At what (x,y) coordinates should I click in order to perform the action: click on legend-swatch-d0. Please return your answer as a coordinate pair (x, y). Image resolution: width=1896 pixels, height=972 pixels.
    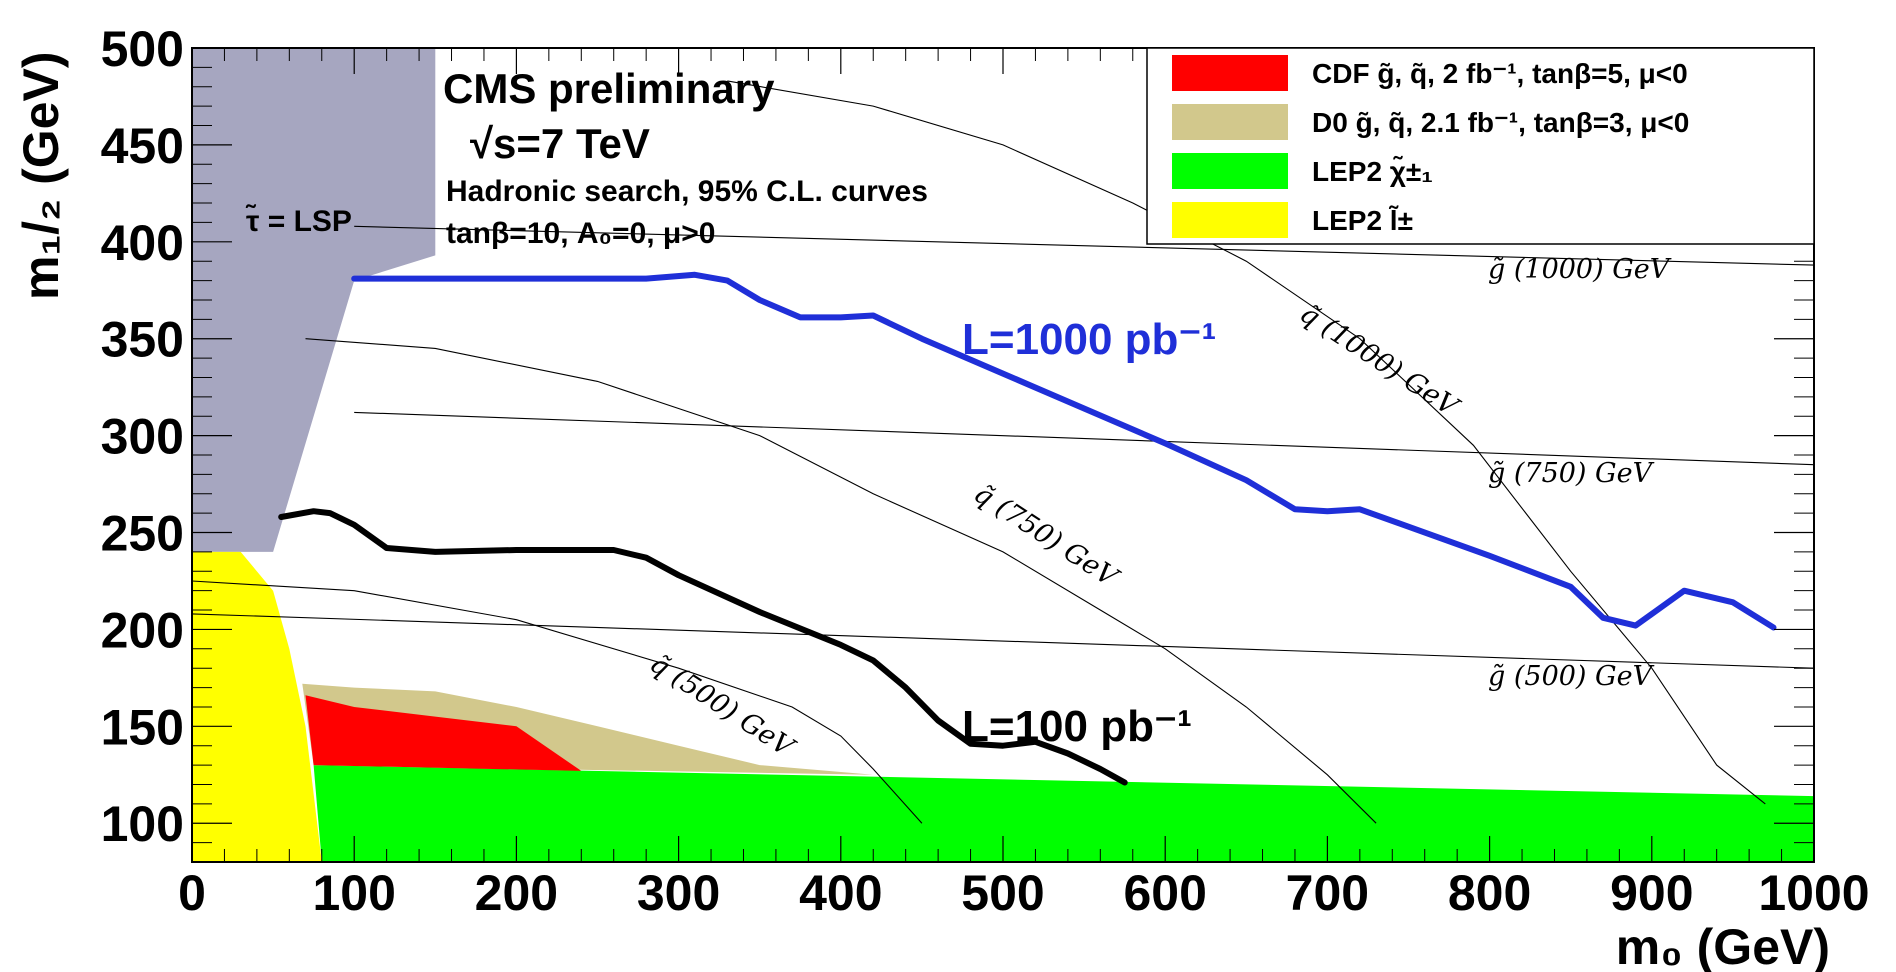
    Looking at the image, I should click on (1230, 122).